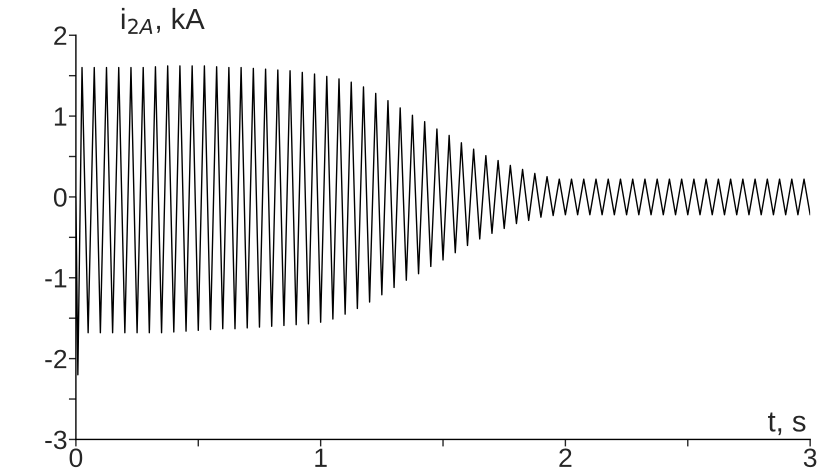 This screenshot has height=470, width=825. I want to click on y-axis-title: i$_{2A}$, kA, so click(163, 21).